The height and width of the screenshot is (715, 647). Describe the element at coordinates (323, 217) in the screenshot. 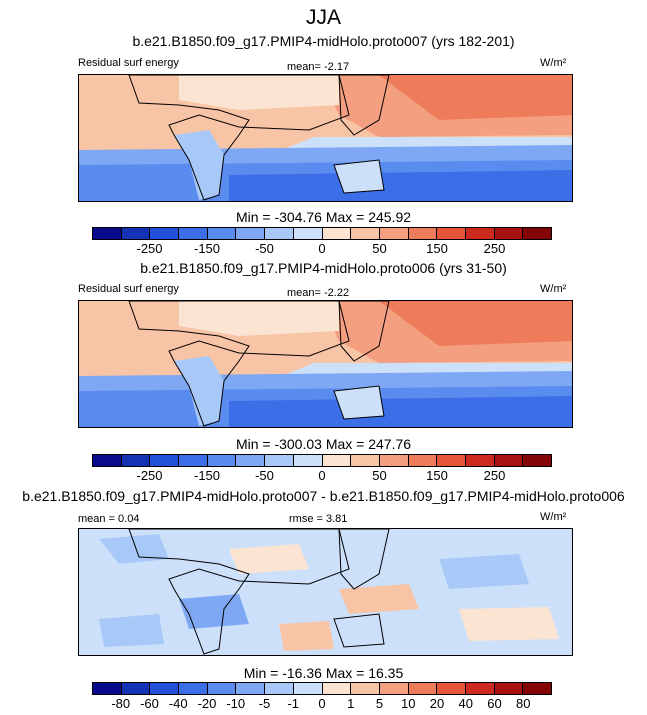

I see `panel1-minmax: Min = -304.76 Max = 245.92` at that location.